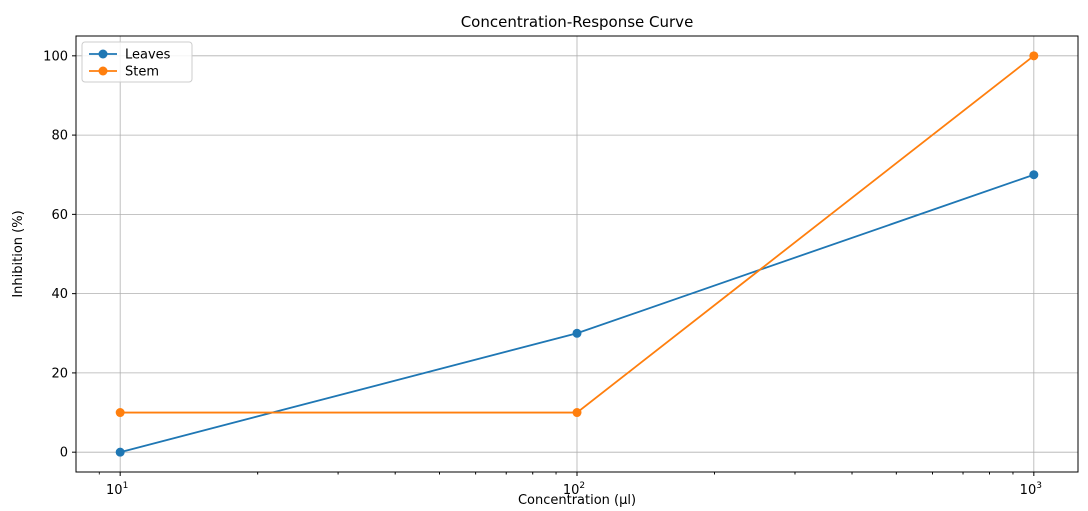 The image size is (1088, 511). I want to click on x-axis-label: Concentration (µl), so click(577, 500).